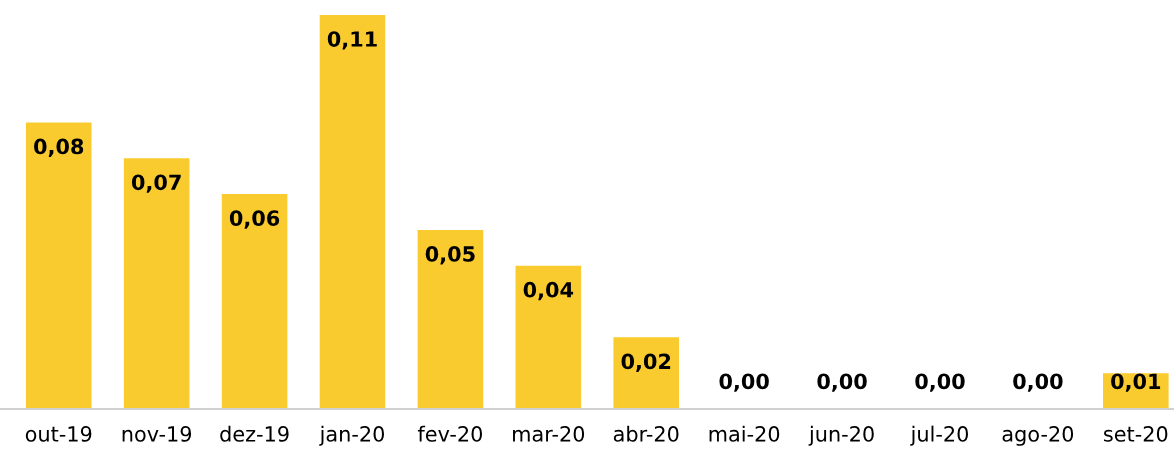  Describe the element at coordinates (351, 435) in the screenshot. I see `x-tick-label: jan-20` at that location.